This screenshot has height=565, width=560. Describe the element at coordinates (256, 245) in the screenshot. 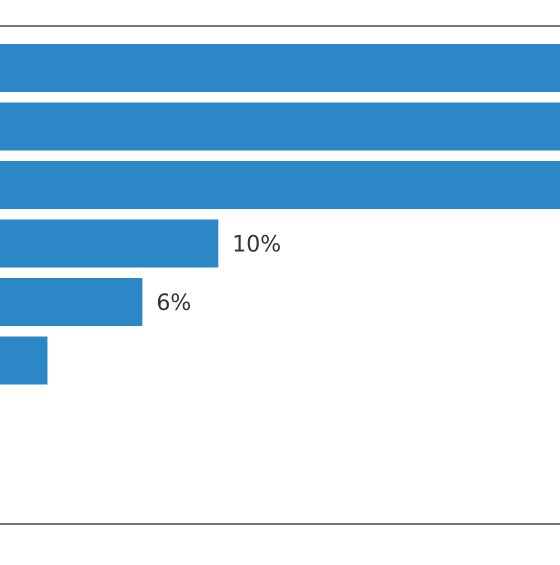

I see `data-label-4: 10%` at that location.